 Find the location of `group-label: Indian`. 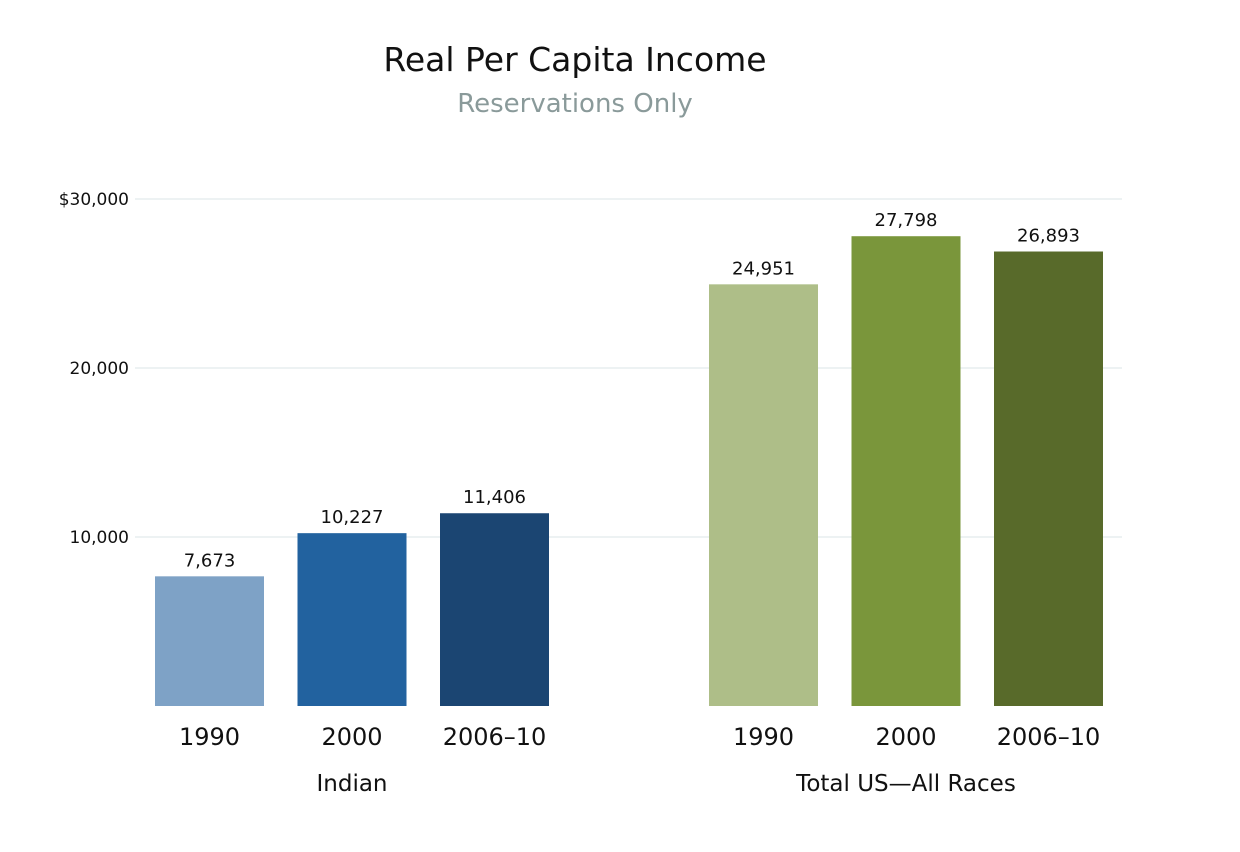

group-label: Indian is located at coordinates (351, 784).